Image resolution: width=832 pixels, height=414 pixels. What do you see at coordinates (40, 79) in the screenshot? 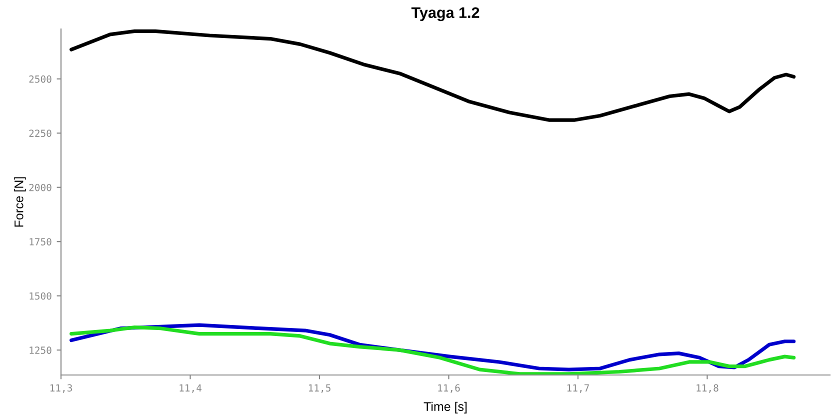
I see `y-tick-label: 2500` at bounding box center [40, 79].